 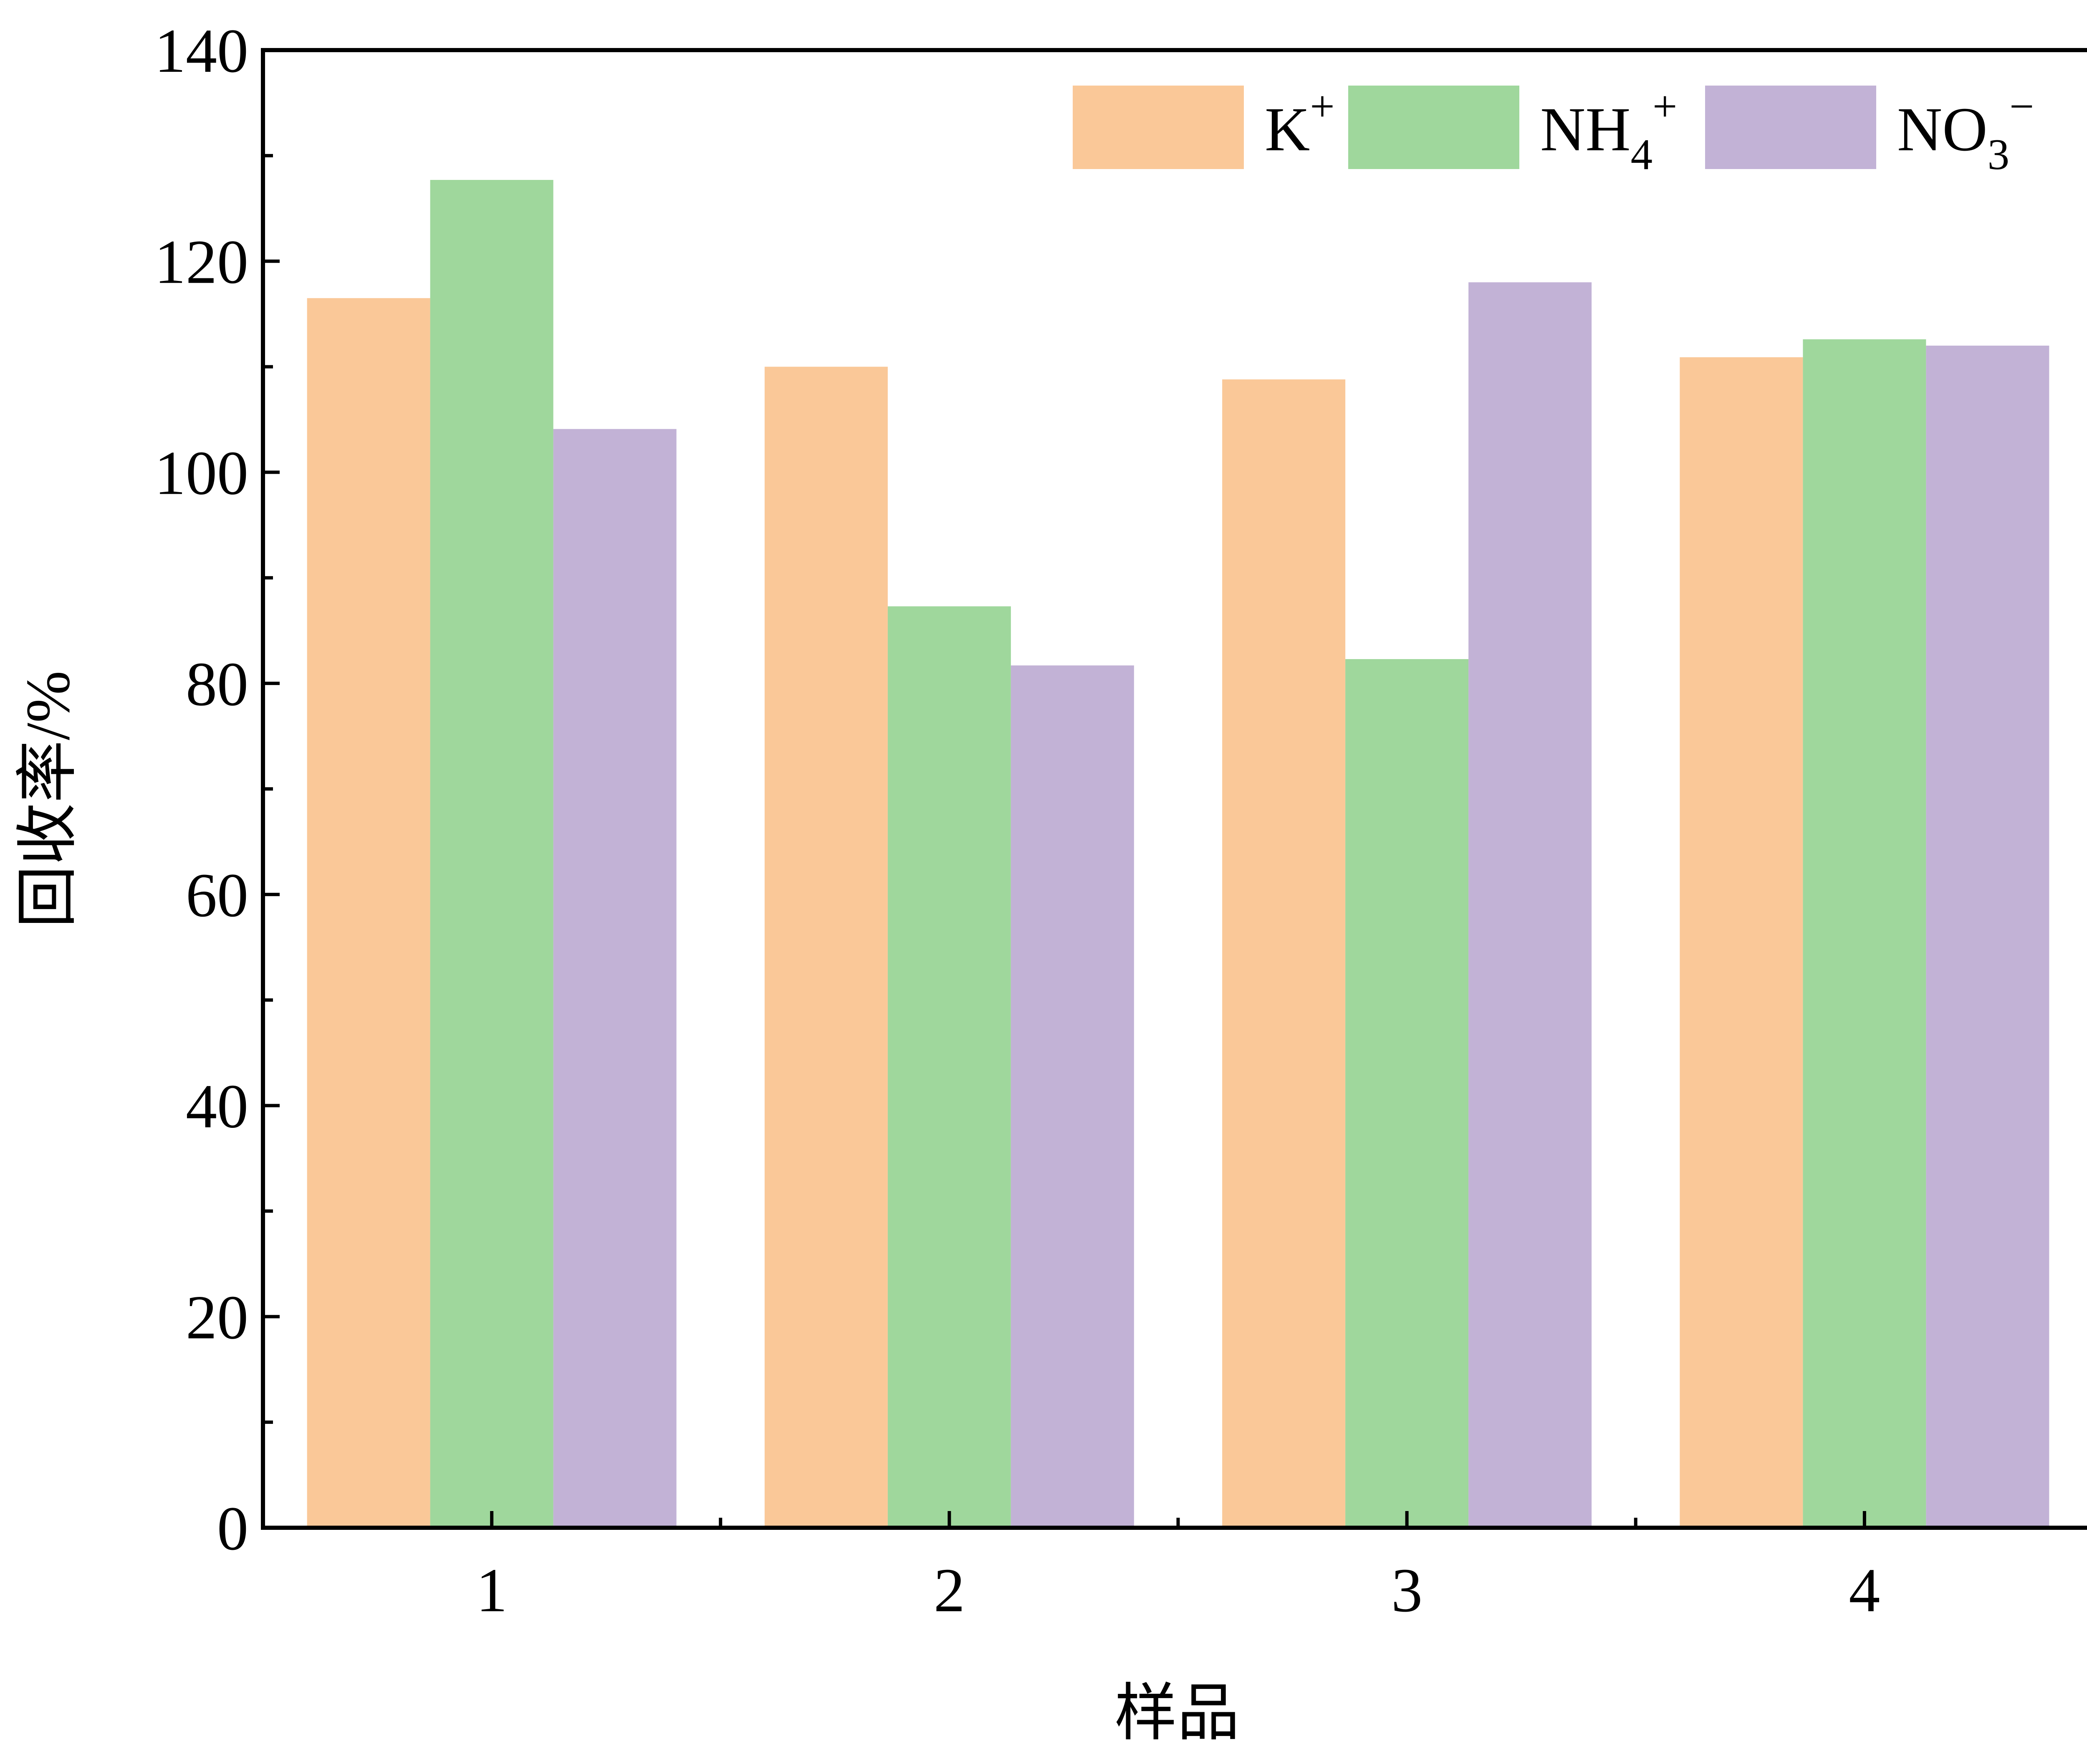 What do you see at coordinates (1072, 1096) in the screenshot?
I see `bar-NO3−-sample-2` at bounding box center [1072, 1096].